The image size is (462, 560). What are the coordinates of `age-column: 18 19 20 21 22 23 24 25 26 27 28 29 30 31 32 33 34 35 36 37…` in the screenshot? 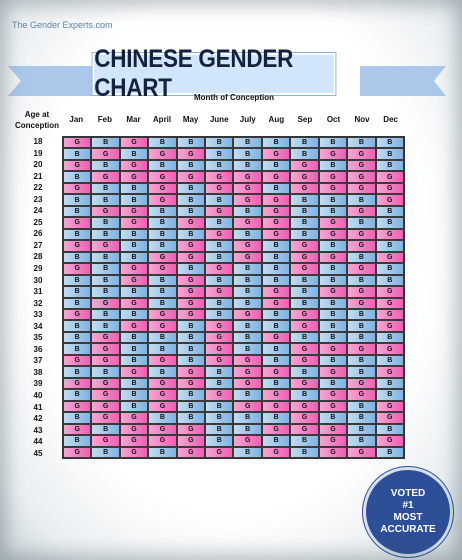 It's located at (38, 297).